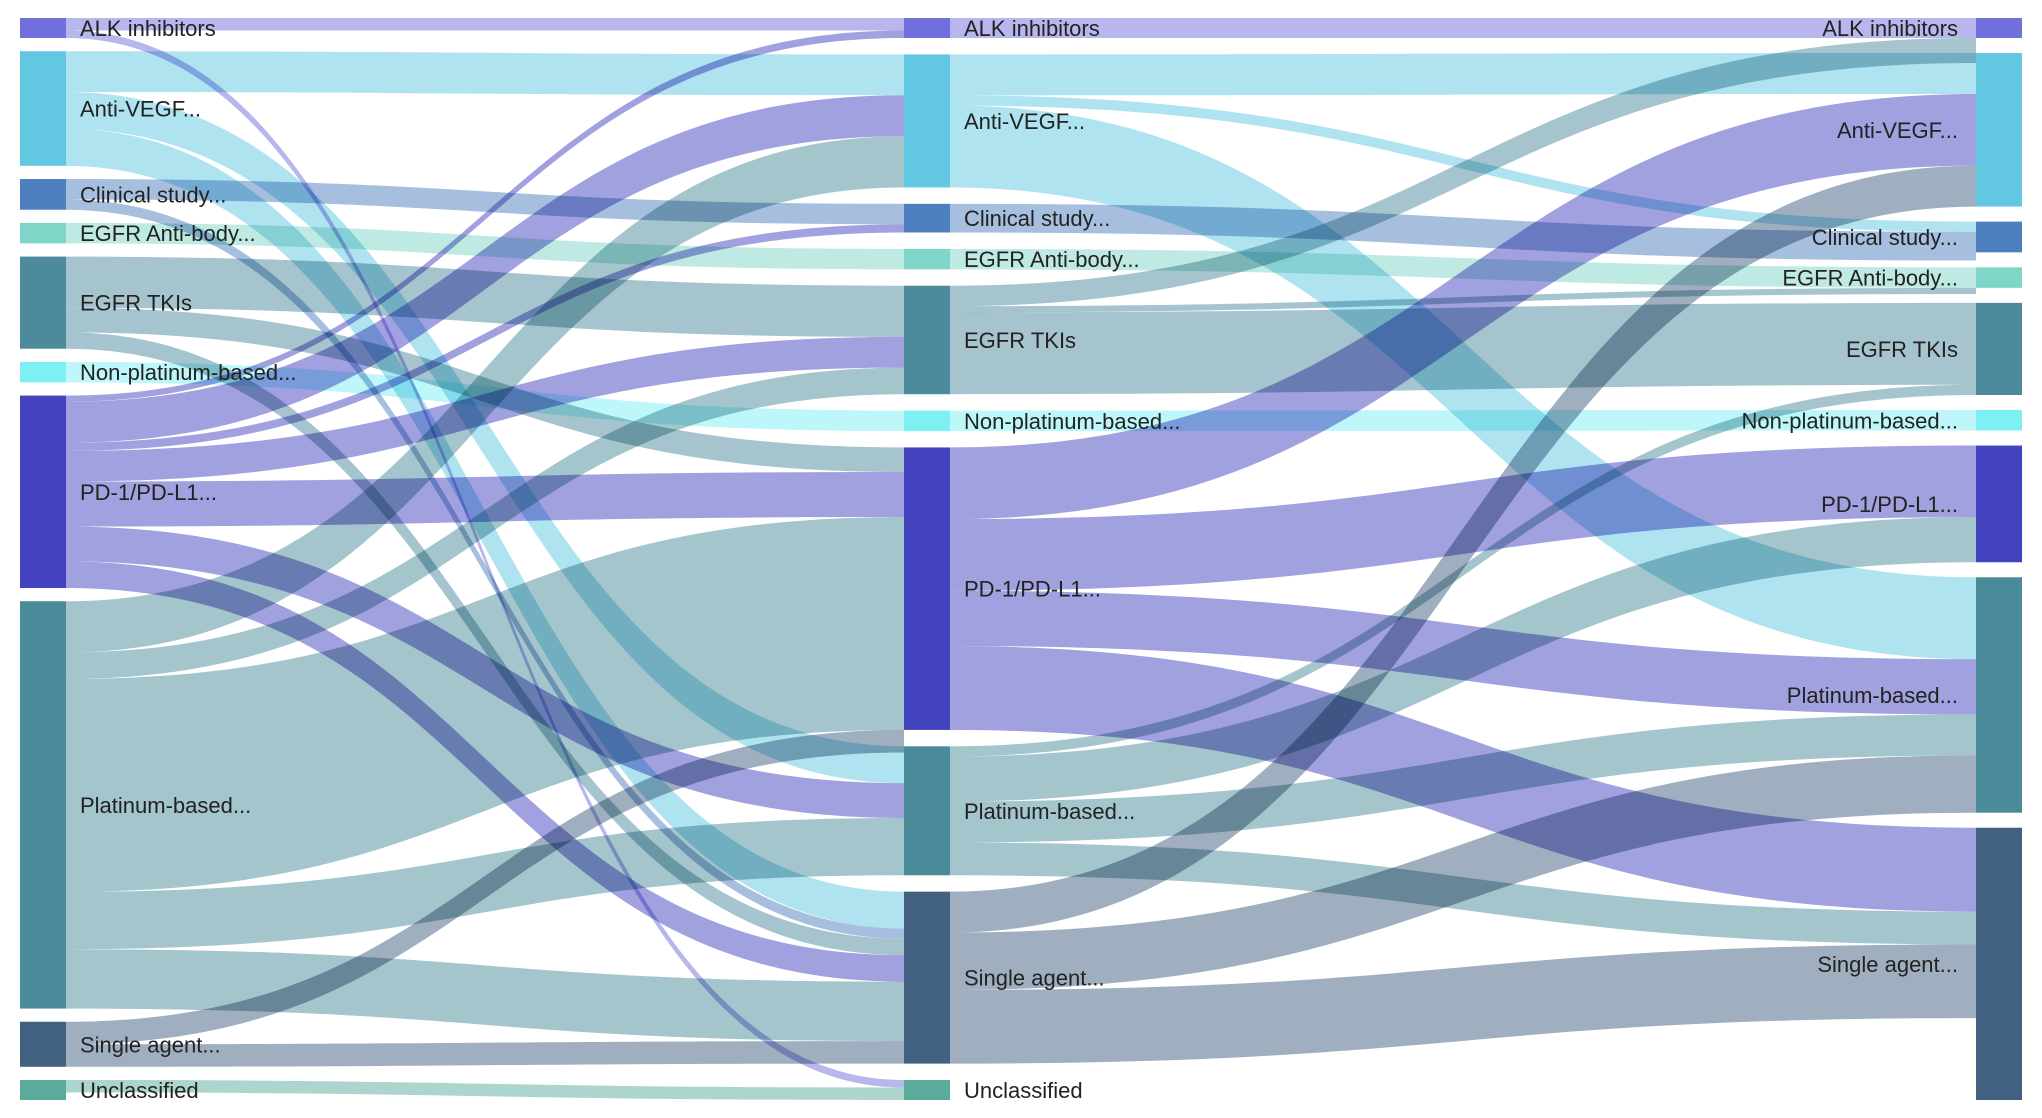  Describe the element at coordinates (485, 995) in the screenshot. I see `link-platinum-based-to-single-agent` at that location.